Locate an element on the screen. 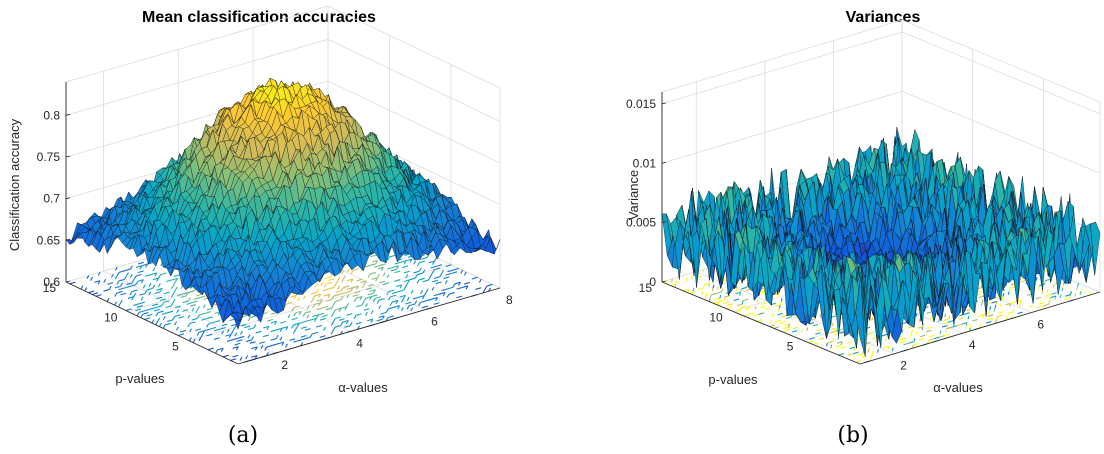 Image resolution: width=1104 pixels, height=454 pixels. box-edge is located at coordinates (782, 56).